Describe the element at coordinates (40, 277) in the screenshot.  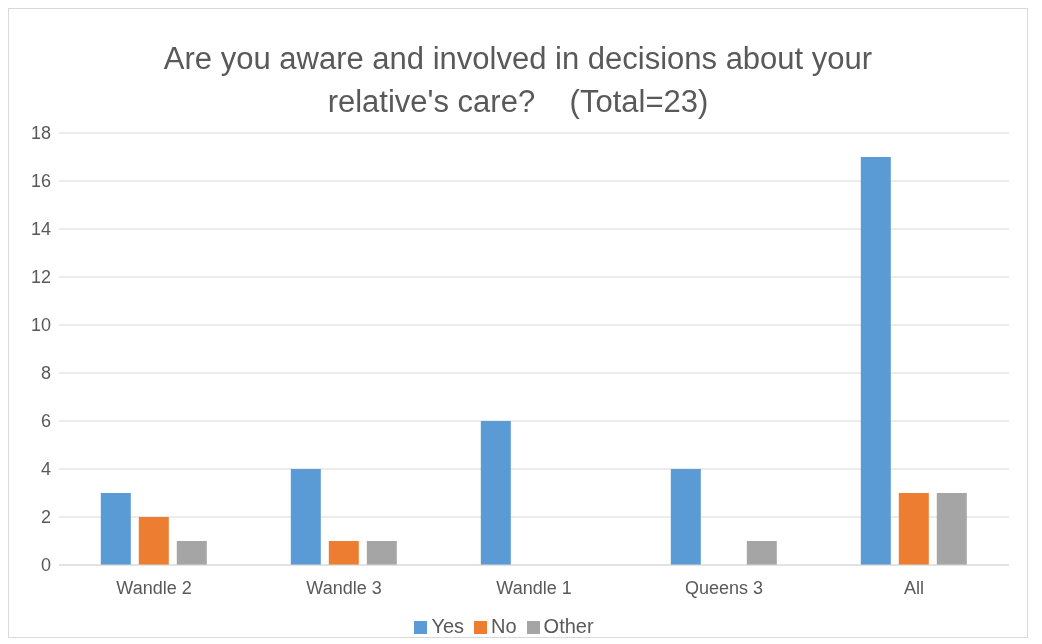
I see `y-tick-label: 12` at that location.